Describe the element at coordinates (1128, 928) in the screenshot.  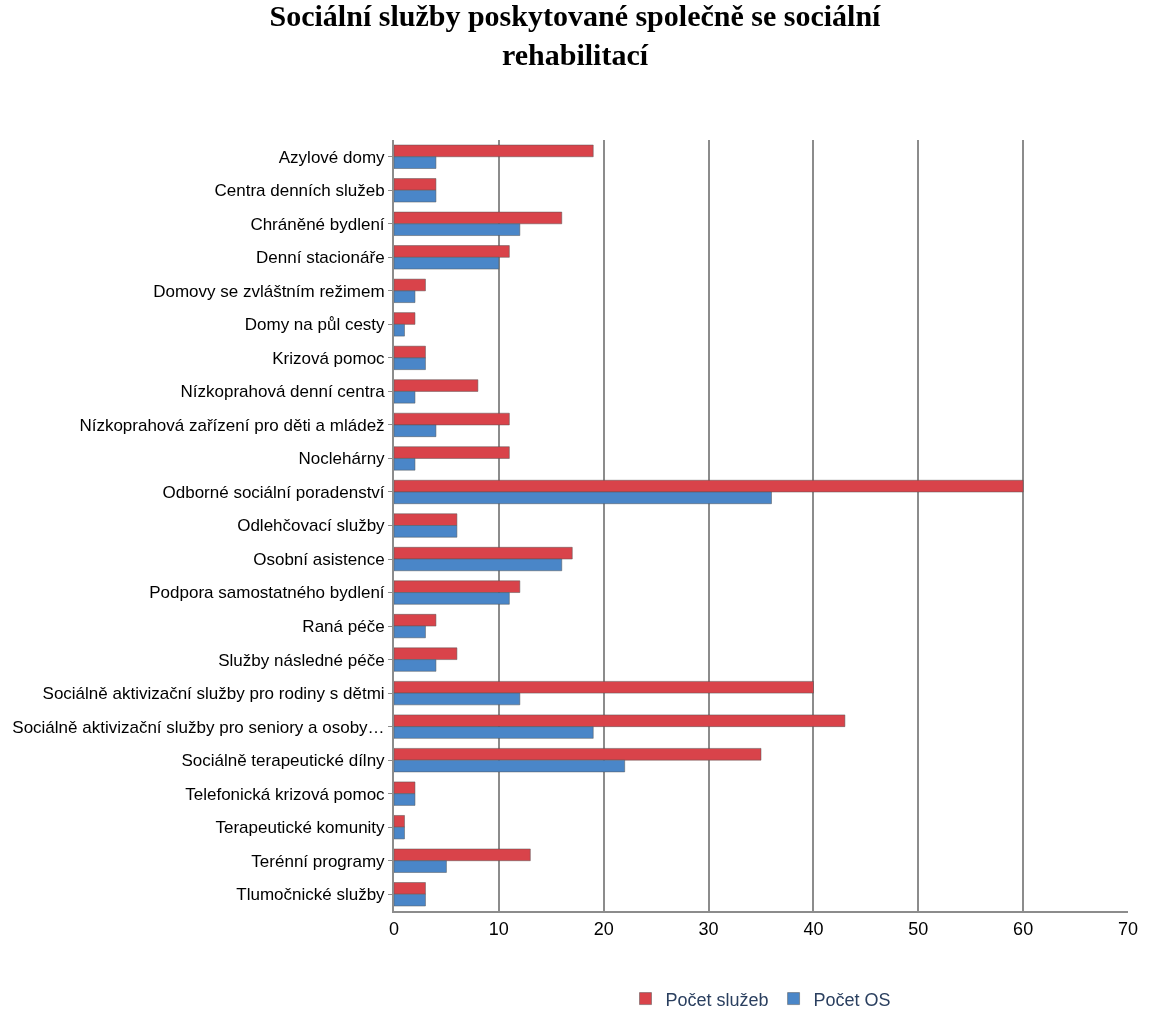
I see `x-tick-label: 70` at that location.